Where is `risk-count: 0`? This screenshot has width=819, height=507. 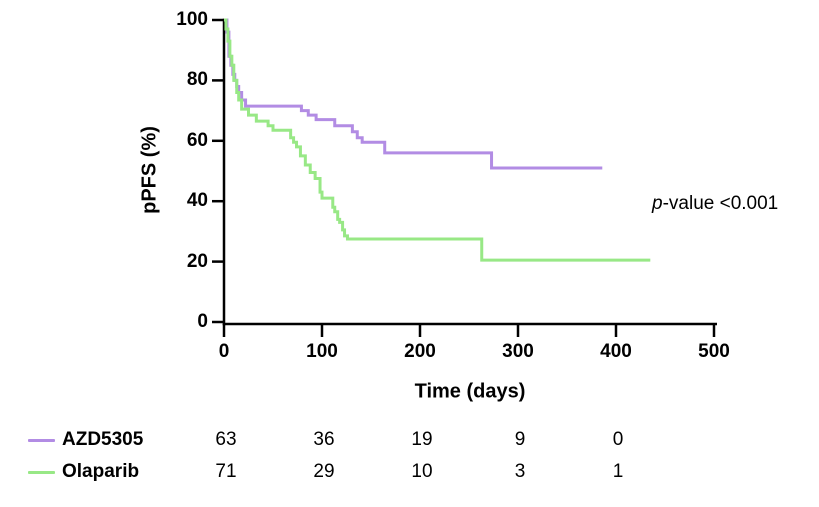
risk-count: 0 is located at coordinates (618, 439).